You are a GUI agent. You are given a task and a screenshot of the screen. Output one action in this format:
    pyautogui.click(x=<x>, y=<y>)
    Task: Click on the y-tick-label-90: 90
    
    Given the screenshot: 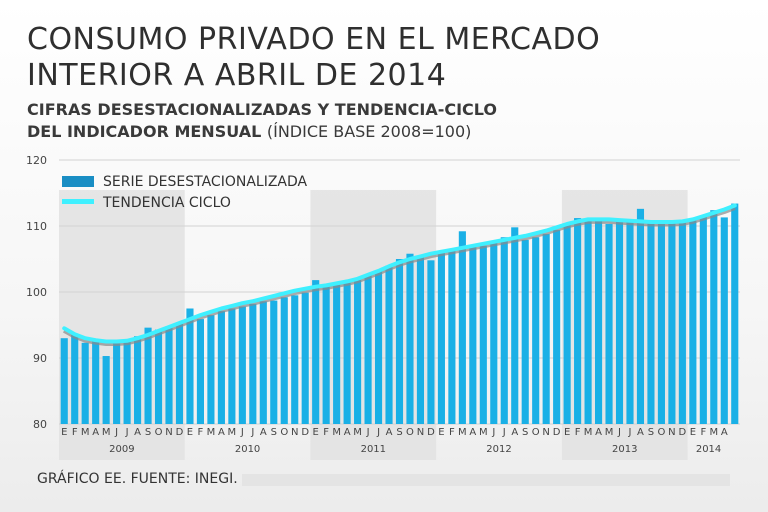 What is the action you would take?
    pyautogui.click(x=40, y=358)
    